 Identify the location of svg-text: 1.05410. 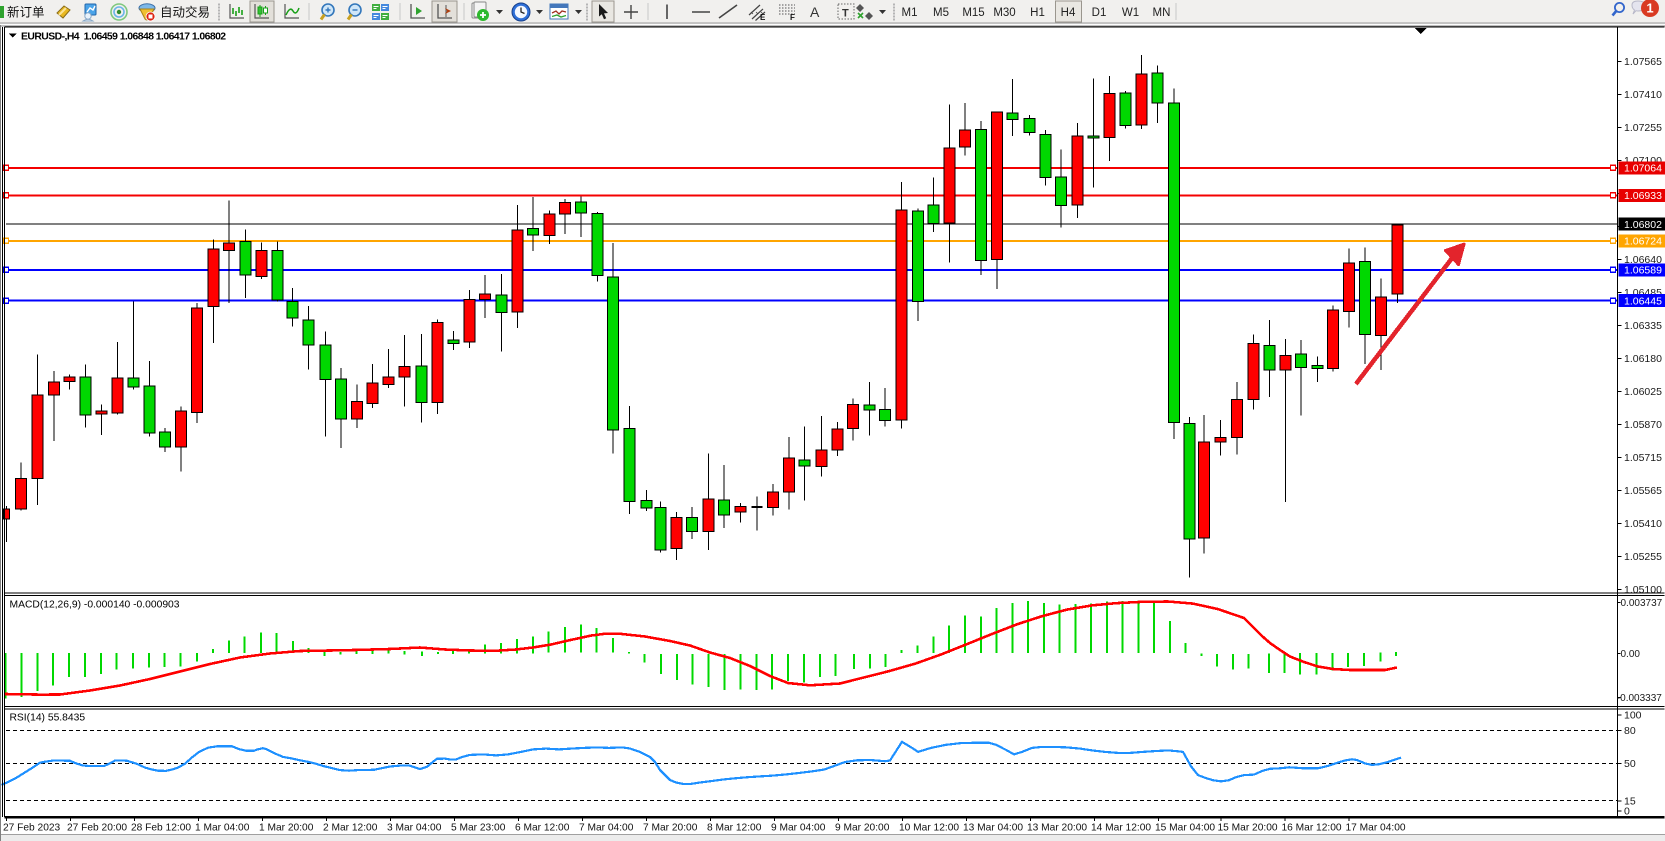
(1643, 524).